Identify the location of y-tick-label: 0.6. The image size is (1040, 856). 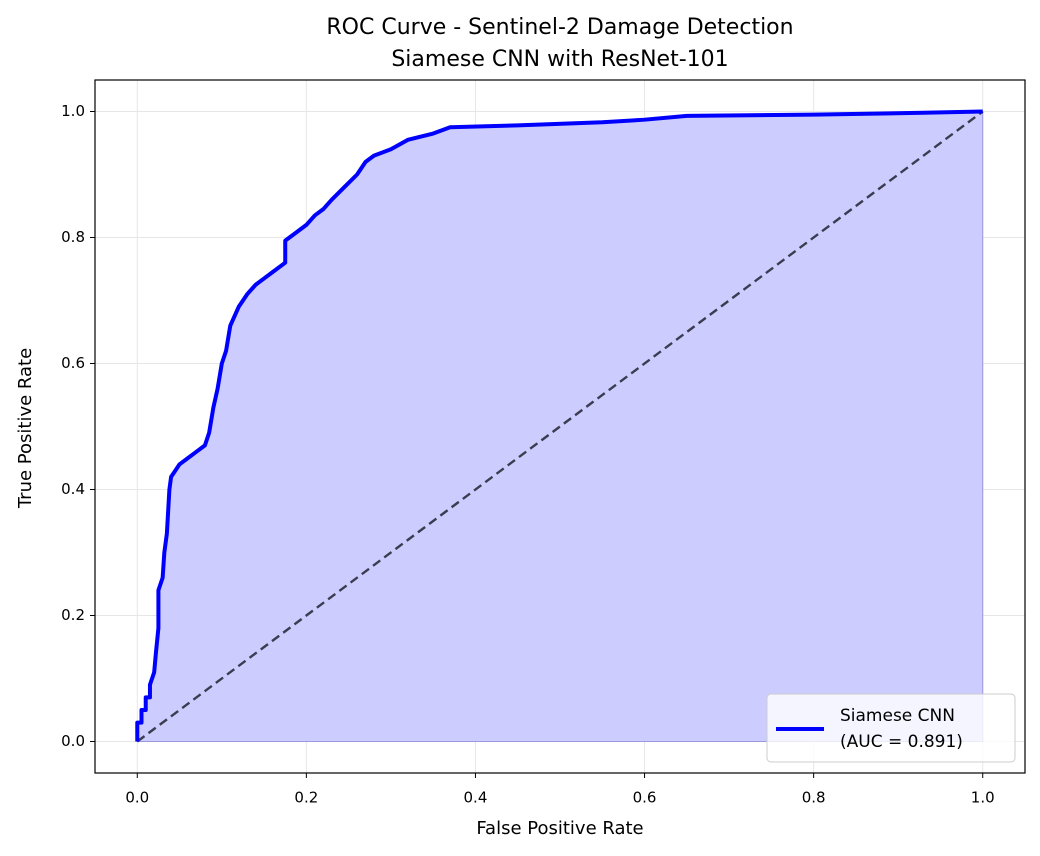
(73, 363).